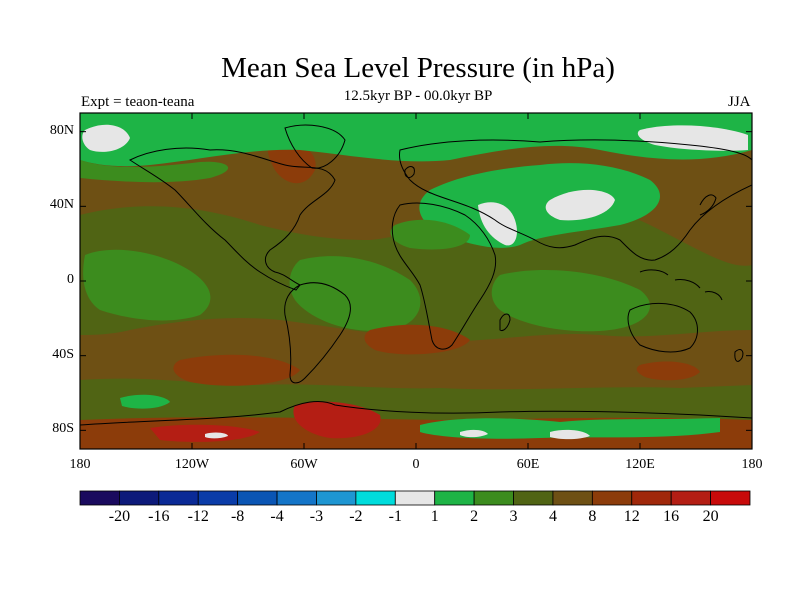 The height and width of the screenshot is (600, 800). Describe the element at coordinates (528, 464) in the screenshot. I see `lon-label: 60E` at that location.